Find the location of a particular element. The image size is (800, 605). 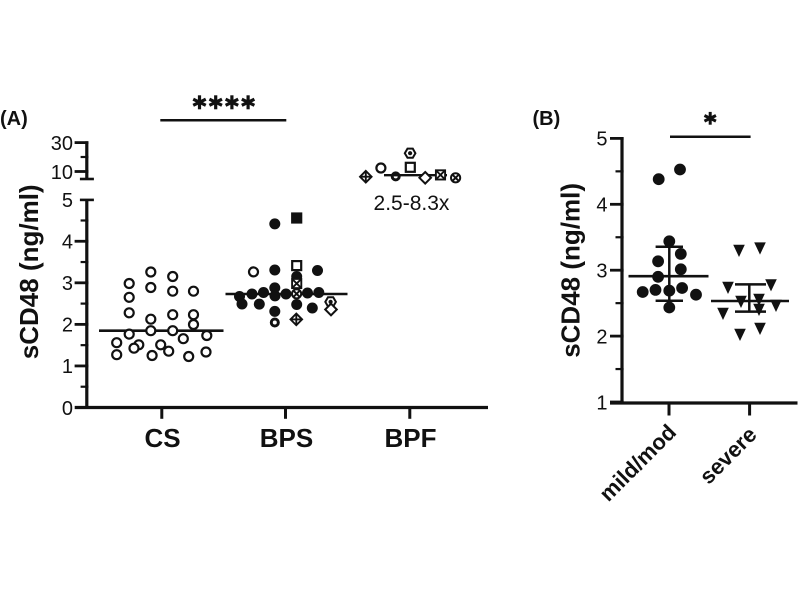

svg-text: BPS is located at coordinates (286, 438).